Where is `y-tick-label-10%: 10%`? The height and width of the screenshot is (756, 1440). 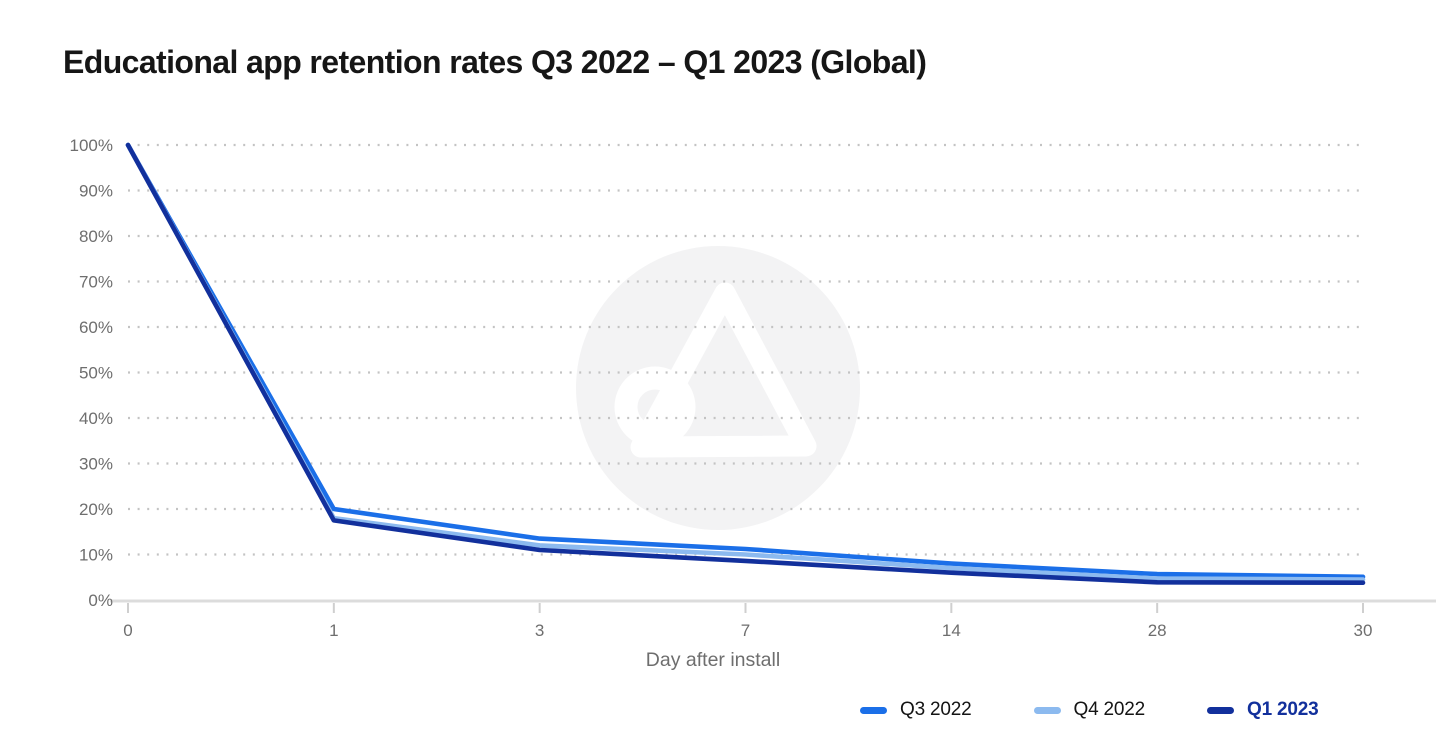
y-tick-label-10%: 10% is located at coordinates (96, 555).